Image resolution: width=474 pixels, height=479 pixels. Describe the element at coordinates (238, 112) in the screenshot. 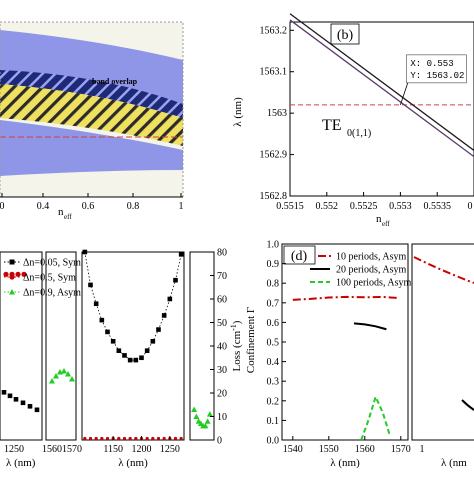

I see `y-axis-label: λ (nm)` at that location.